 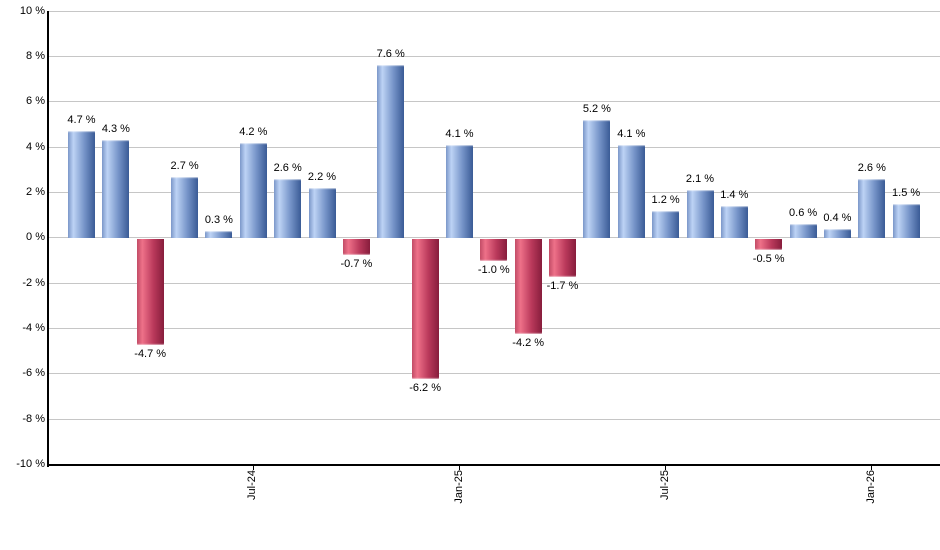 What do you see at coordinates (253, 131) in the screenshot?
I see `bar-value-label: 4.2 %` at bounding box center [253, 131].